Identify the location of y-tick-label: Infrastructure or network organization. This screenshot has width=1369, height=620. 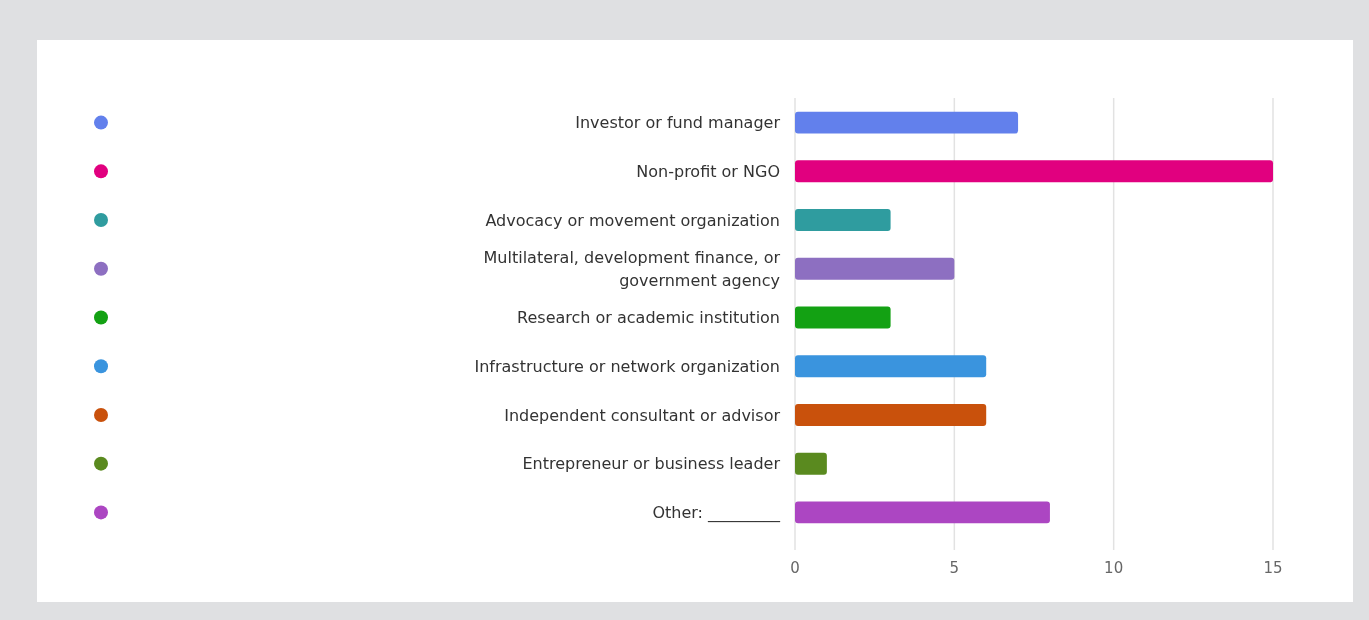
(627, 366).